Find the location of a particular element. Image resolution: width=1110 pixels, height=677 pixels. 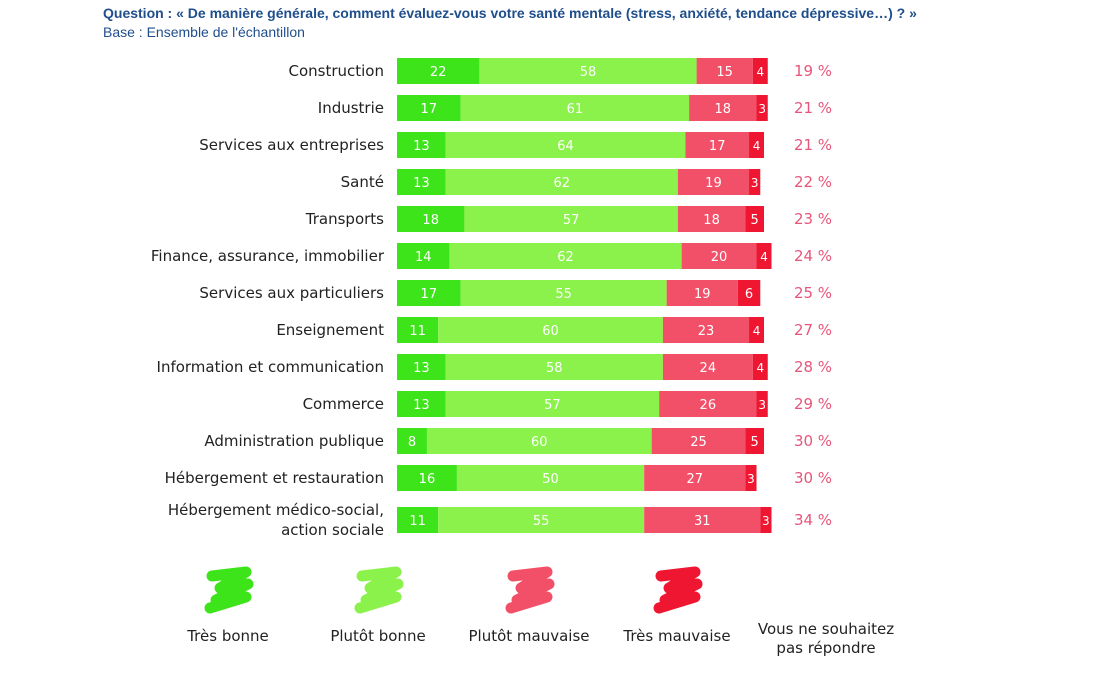

bar-value-label: 60 is located at coordinates (550, 331).